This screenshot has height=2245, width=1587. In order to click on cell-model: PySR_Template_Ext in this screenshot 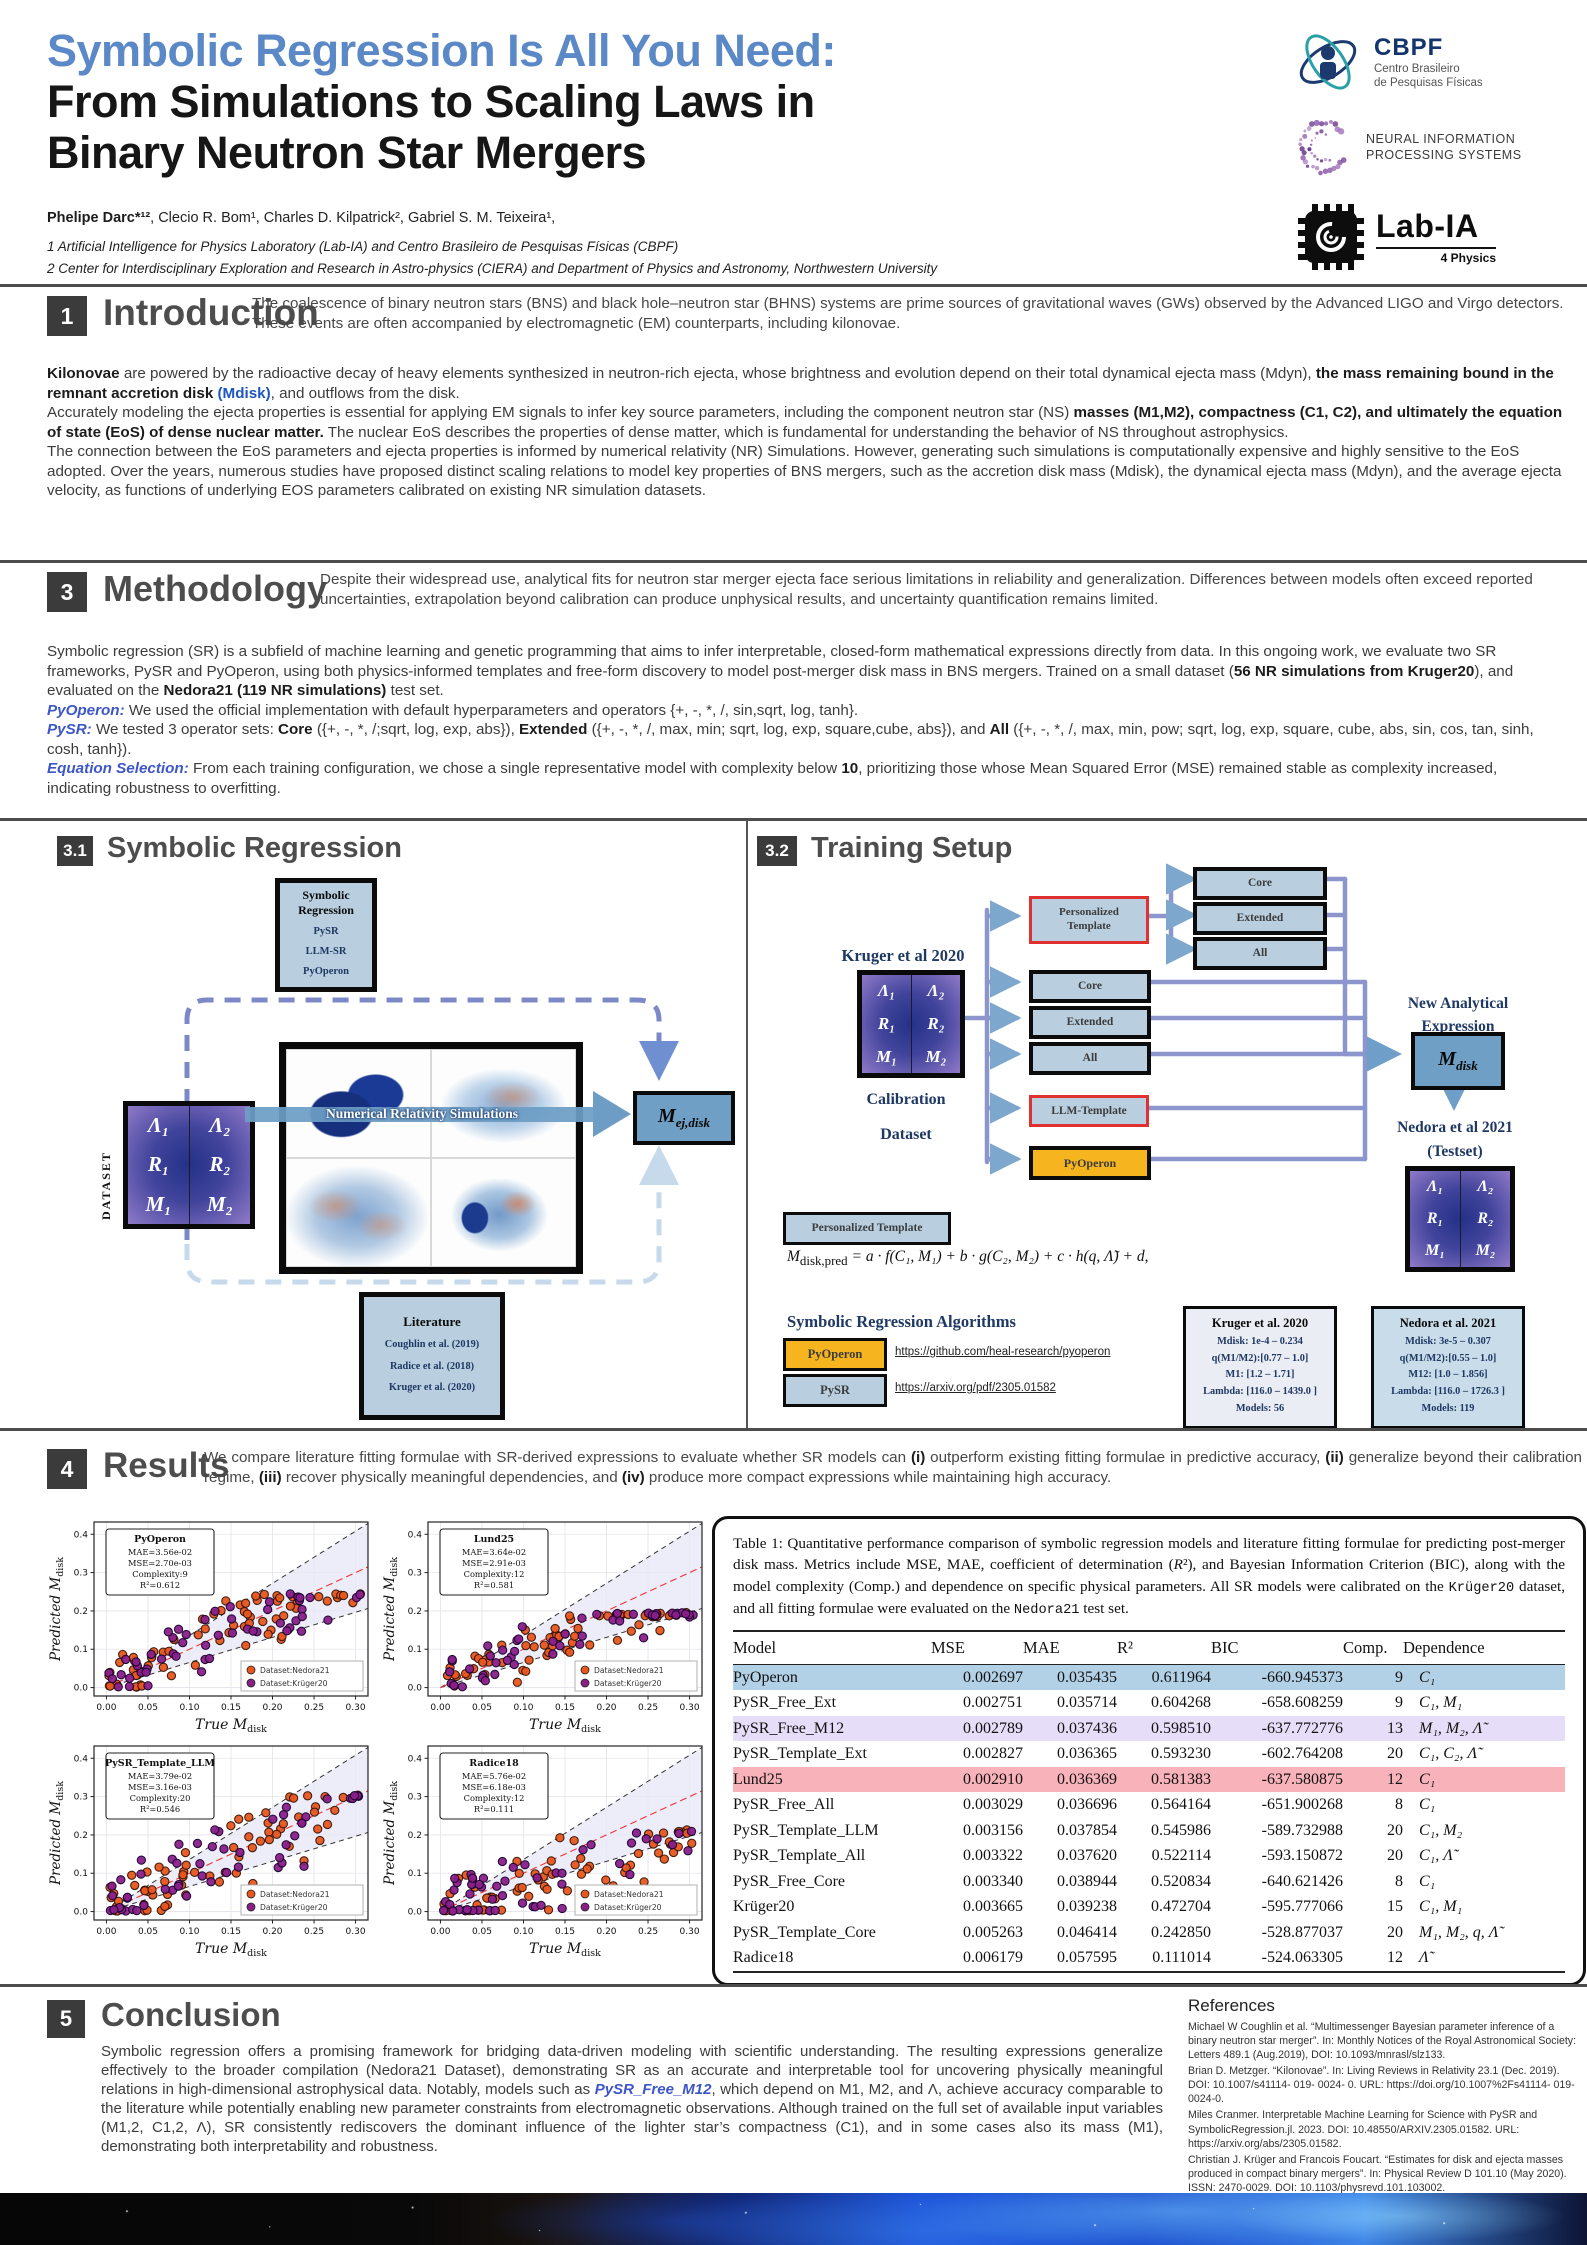, I will do `click(800, 1754)`.